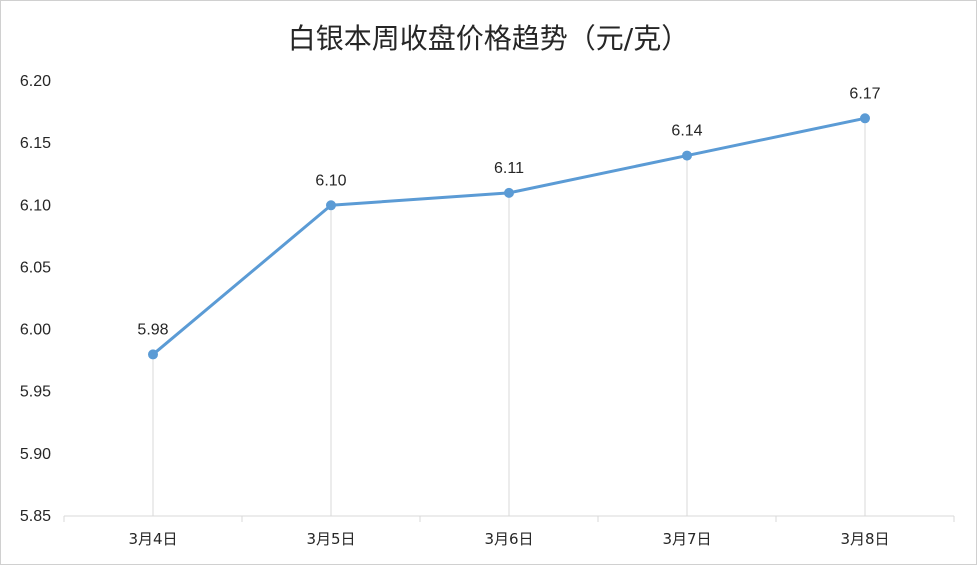 This screenshot has height=565, width=977. Describe the element at coordinates (35, 454) in the screenshot. I see `y-tick-label: 5.90` at that location.